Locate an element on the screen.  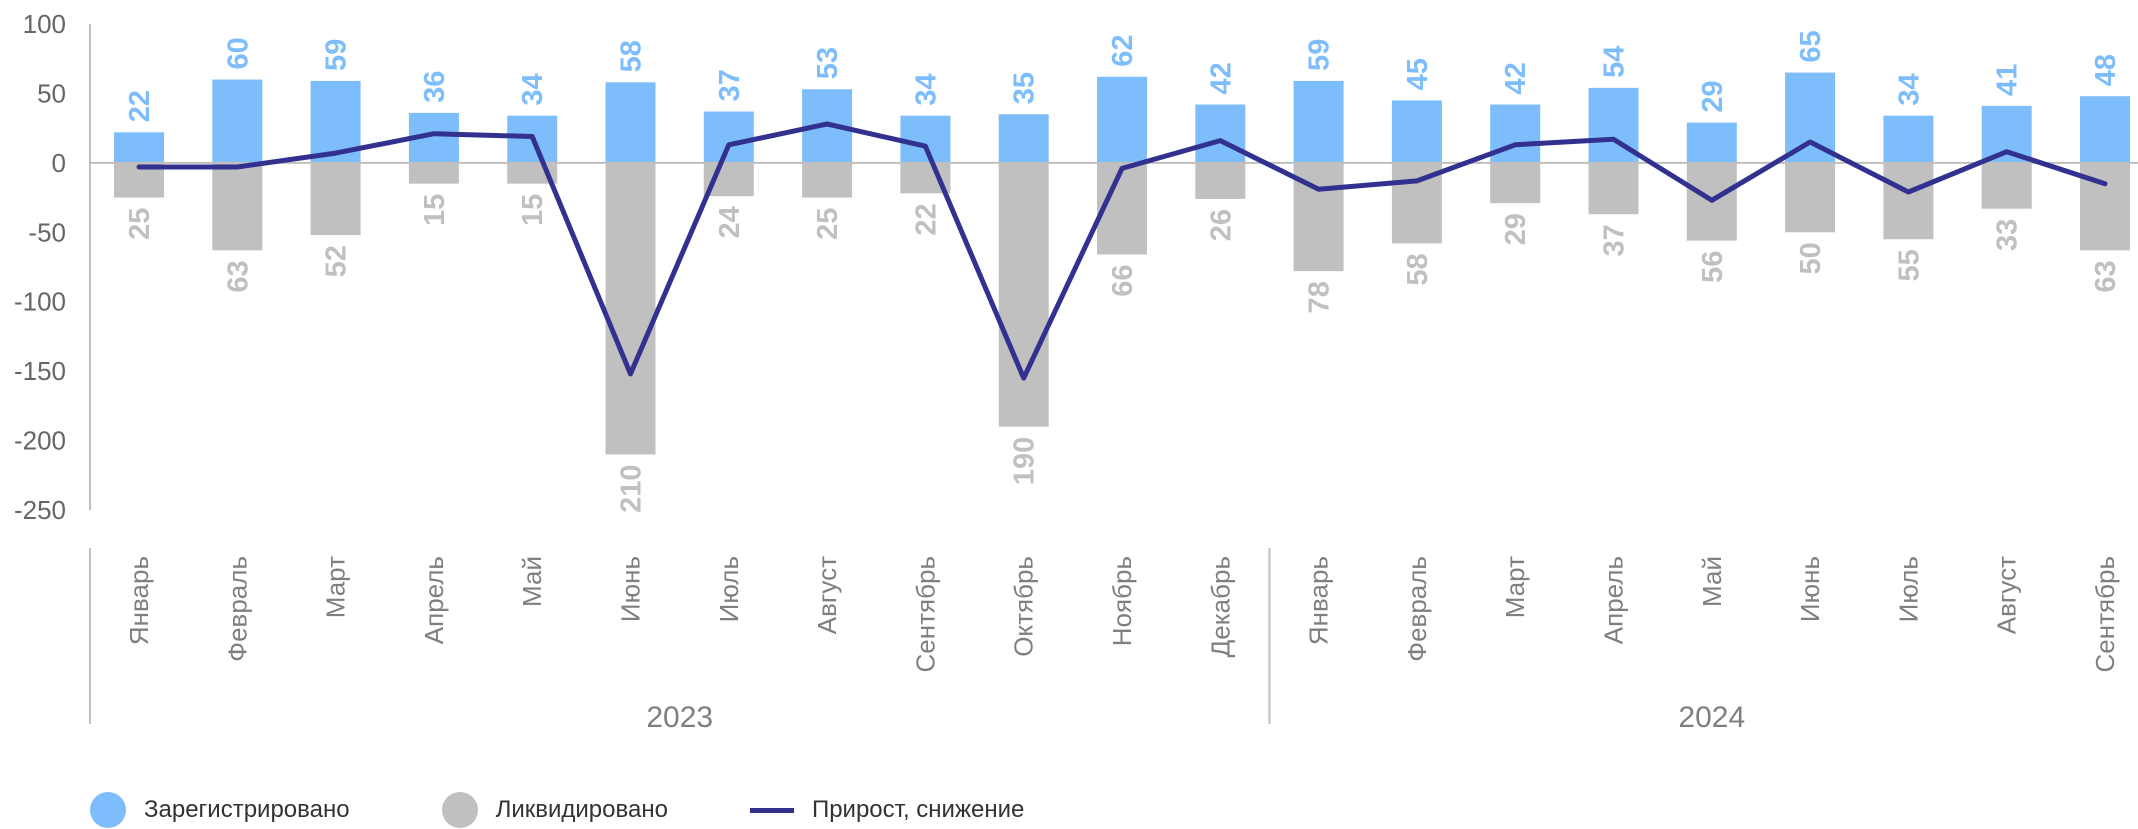
data-label-liquidated: 56 is located at coordinates (1713, 267).